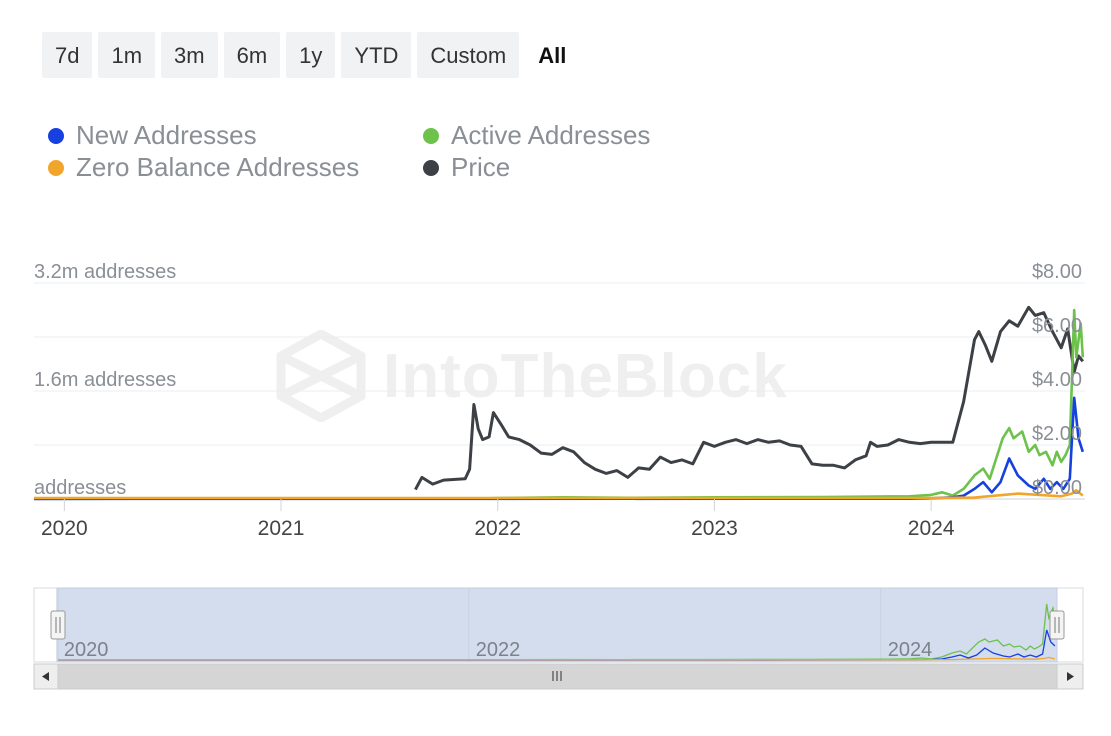 This screenshot has width=1111, height=736. What do you see at coordinates (931, 528) in the screenshot?
I see `x-tick-label: 2024` at bounding box center [931, 528].